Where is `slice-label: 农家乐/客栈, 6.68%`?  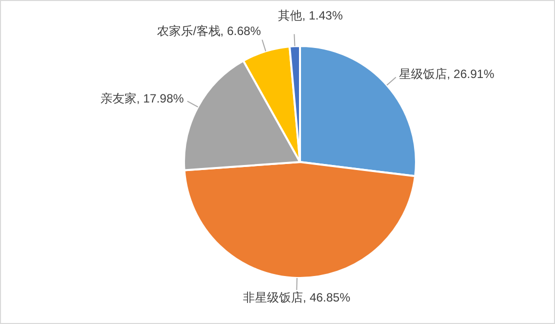
slice-label: 农家乐/客栈, 6.68% is located at coordinates (209, 31).